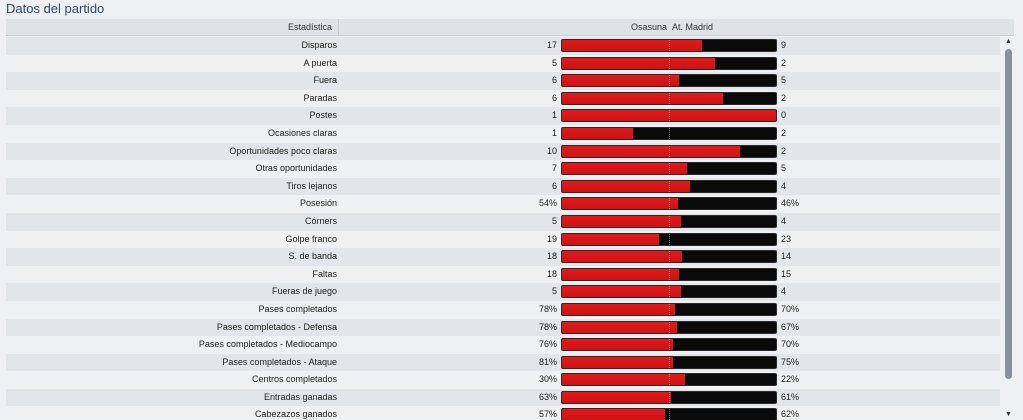 The image size is (1023, 420). What do you see at coordinates (1008, 214) in the screenshot?
I see `scroll-thumb` at bounding box center [1008, 214].